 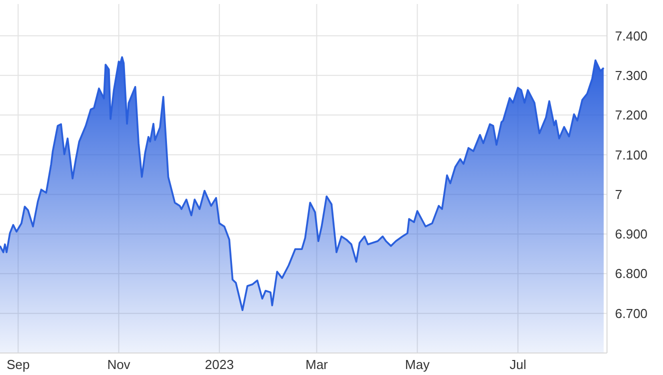 I want to click on y-tick-label: 7.200, so click(x=631, y=115).